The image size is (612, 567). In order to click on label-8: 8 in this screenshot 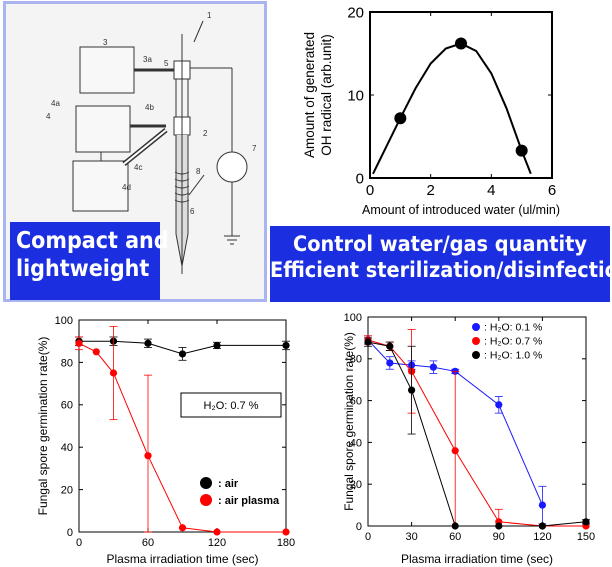, I will do `click(198, 171)`.